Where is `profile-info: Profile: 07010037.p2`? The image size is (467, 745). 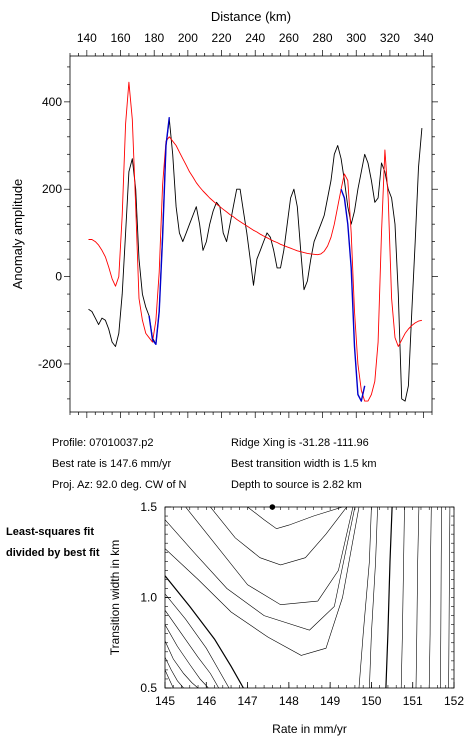 profile-info: Profile: 07010037.p2 is located at coordinates (103, 443).